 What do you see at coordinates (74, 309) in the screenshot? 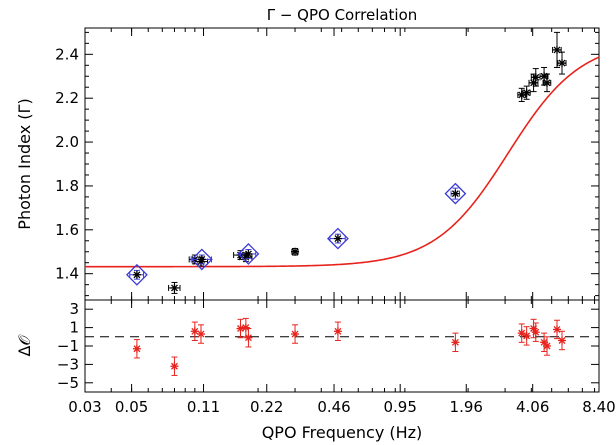
I see `res-y-tick-label: 3` at bounding box center [74, 309].